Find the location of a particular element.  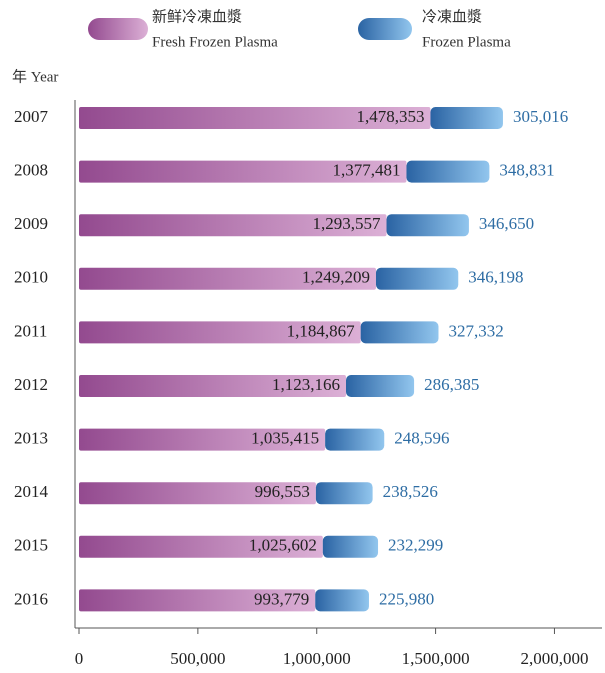

value-label: 1,377,481 is located at coordinates (366, 170).